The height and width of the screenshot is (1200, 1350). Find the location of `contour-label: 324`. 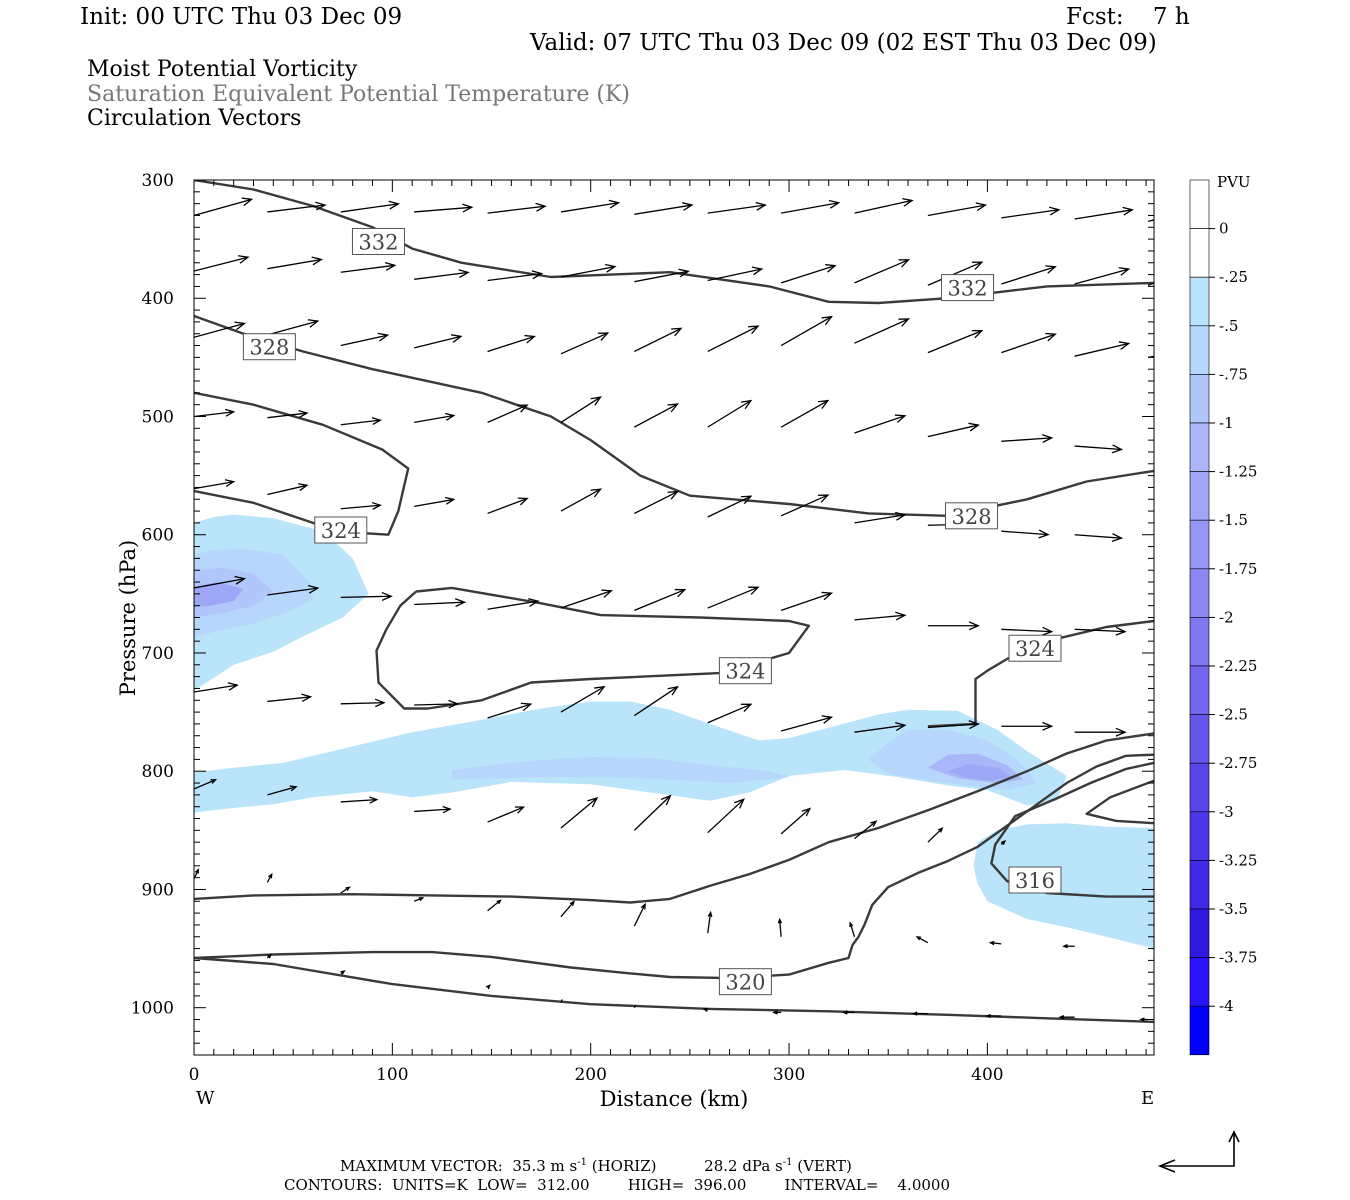

contour-label: 324 is located at coordinates (341, 530).